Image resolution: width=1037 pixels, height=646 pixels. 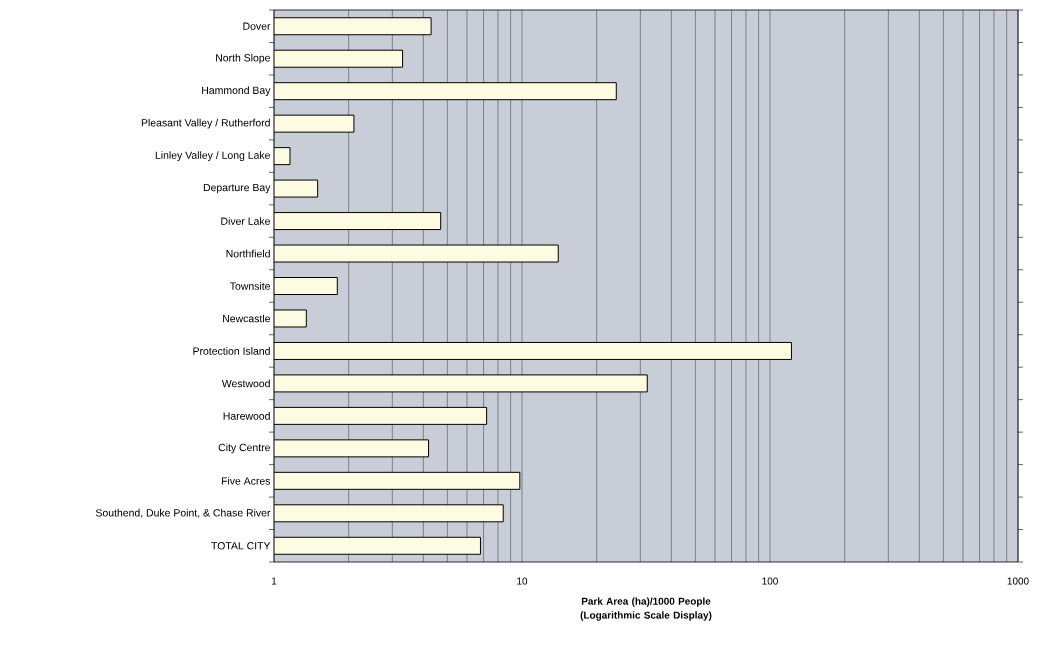 What do you see at coordinates (246, 416) in the screenshot?
I see `y-tick-label: Harewood` at bounding box center [246, 416].